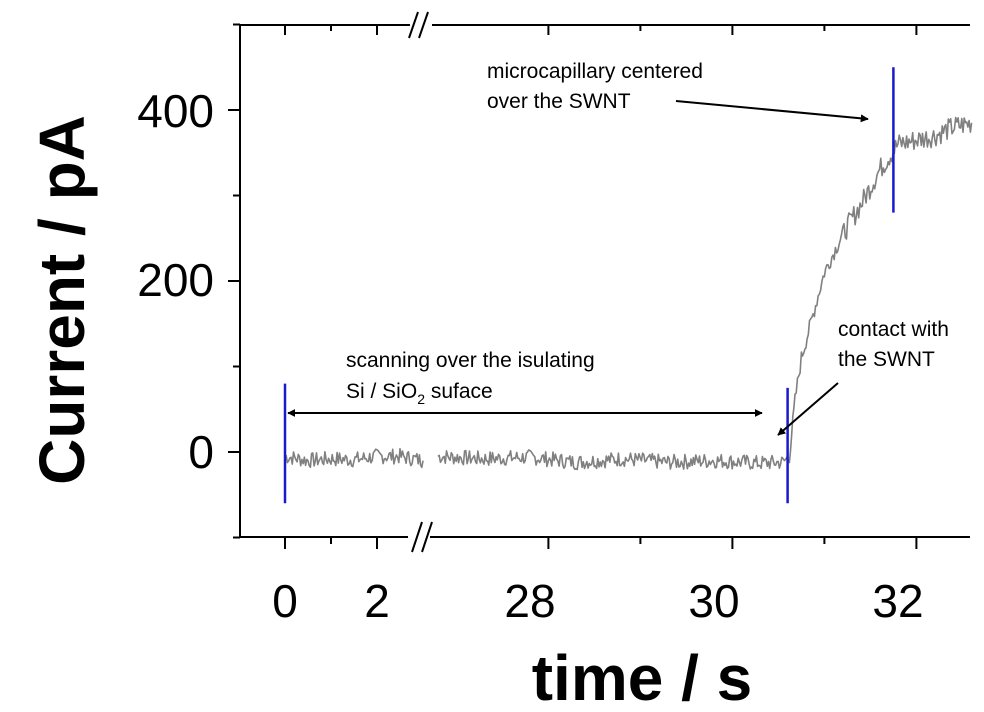 The height and width of the screenshot is (712, 984). I want to click on annotation-text-part: suface, so click(459, 391).